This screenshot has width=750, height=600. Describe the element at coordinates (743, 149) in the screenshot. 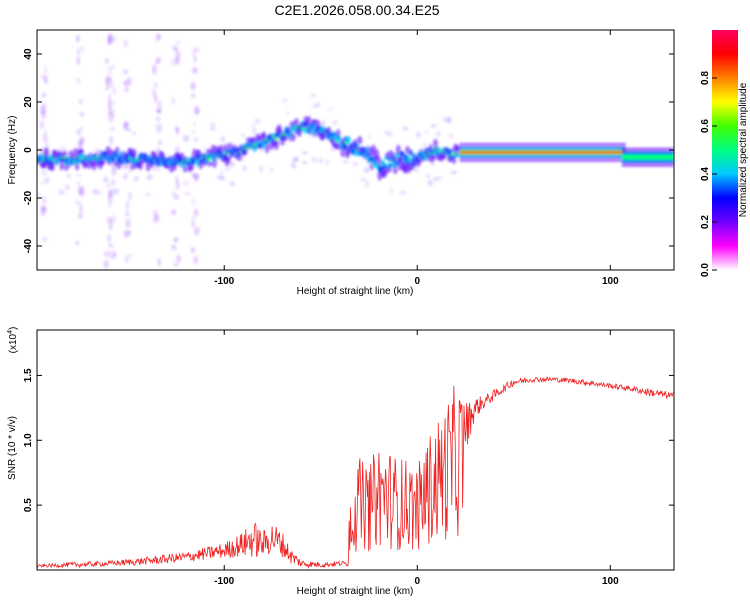

I see `colorbar-label: Normalized spectral amplitude` at that location.